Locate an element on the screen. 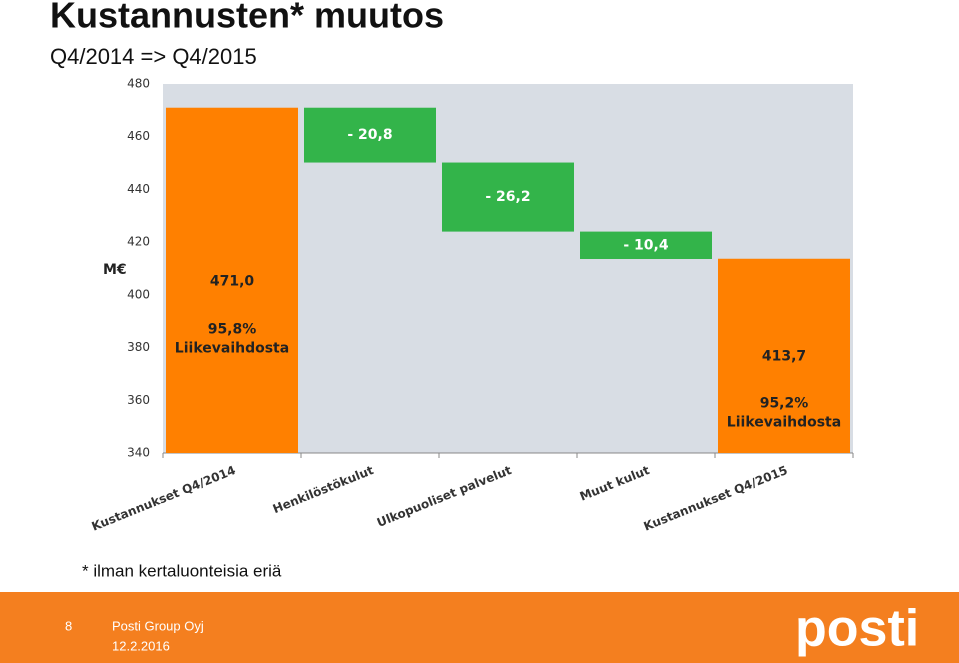 The height and width of the screenshot is (663, 959). subtitle: Q4/2014 => Q4/2015 is located at coordinates (153, 56).